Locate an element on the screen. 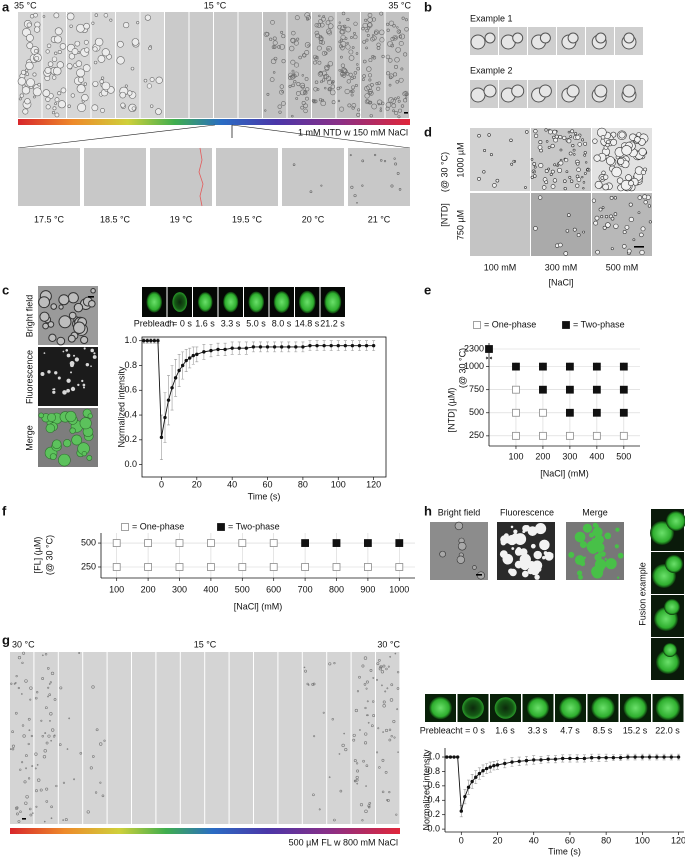 This screenshot has width=685, height=859. frame-label: 5.0 s is located at coordinates (256, 323).